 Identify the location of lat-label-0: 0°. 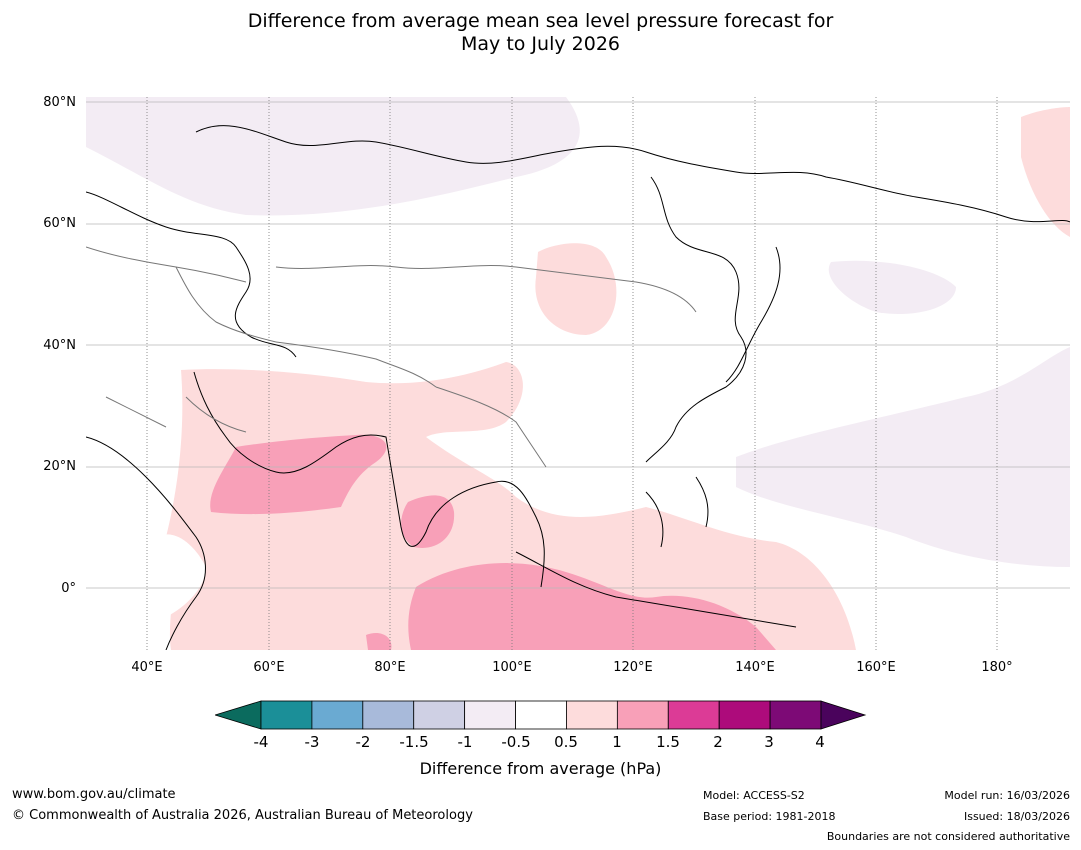
(68, 588).